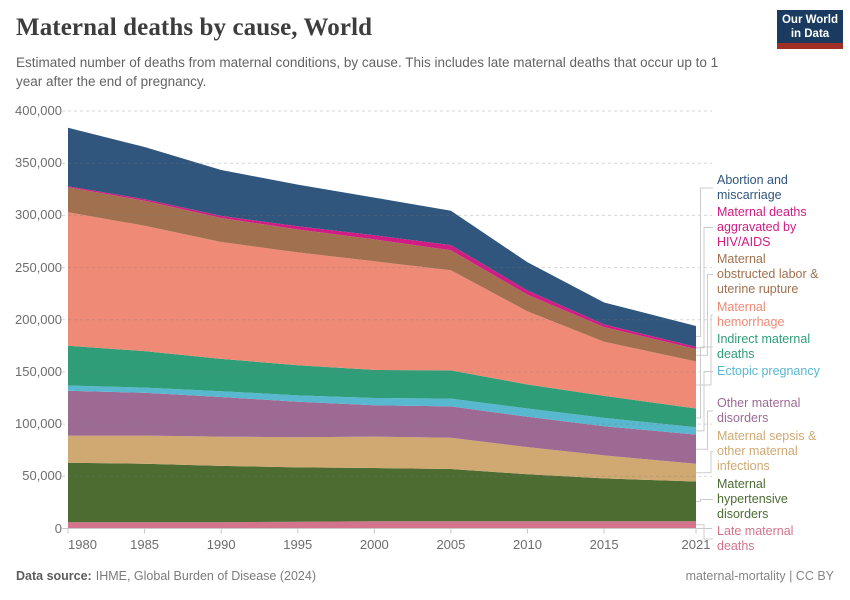 This screenshot has width=850, height=600. Describe the element at coordinates (374, 544) in the screenshot. I see `x-axis-label: 2000` at that location.